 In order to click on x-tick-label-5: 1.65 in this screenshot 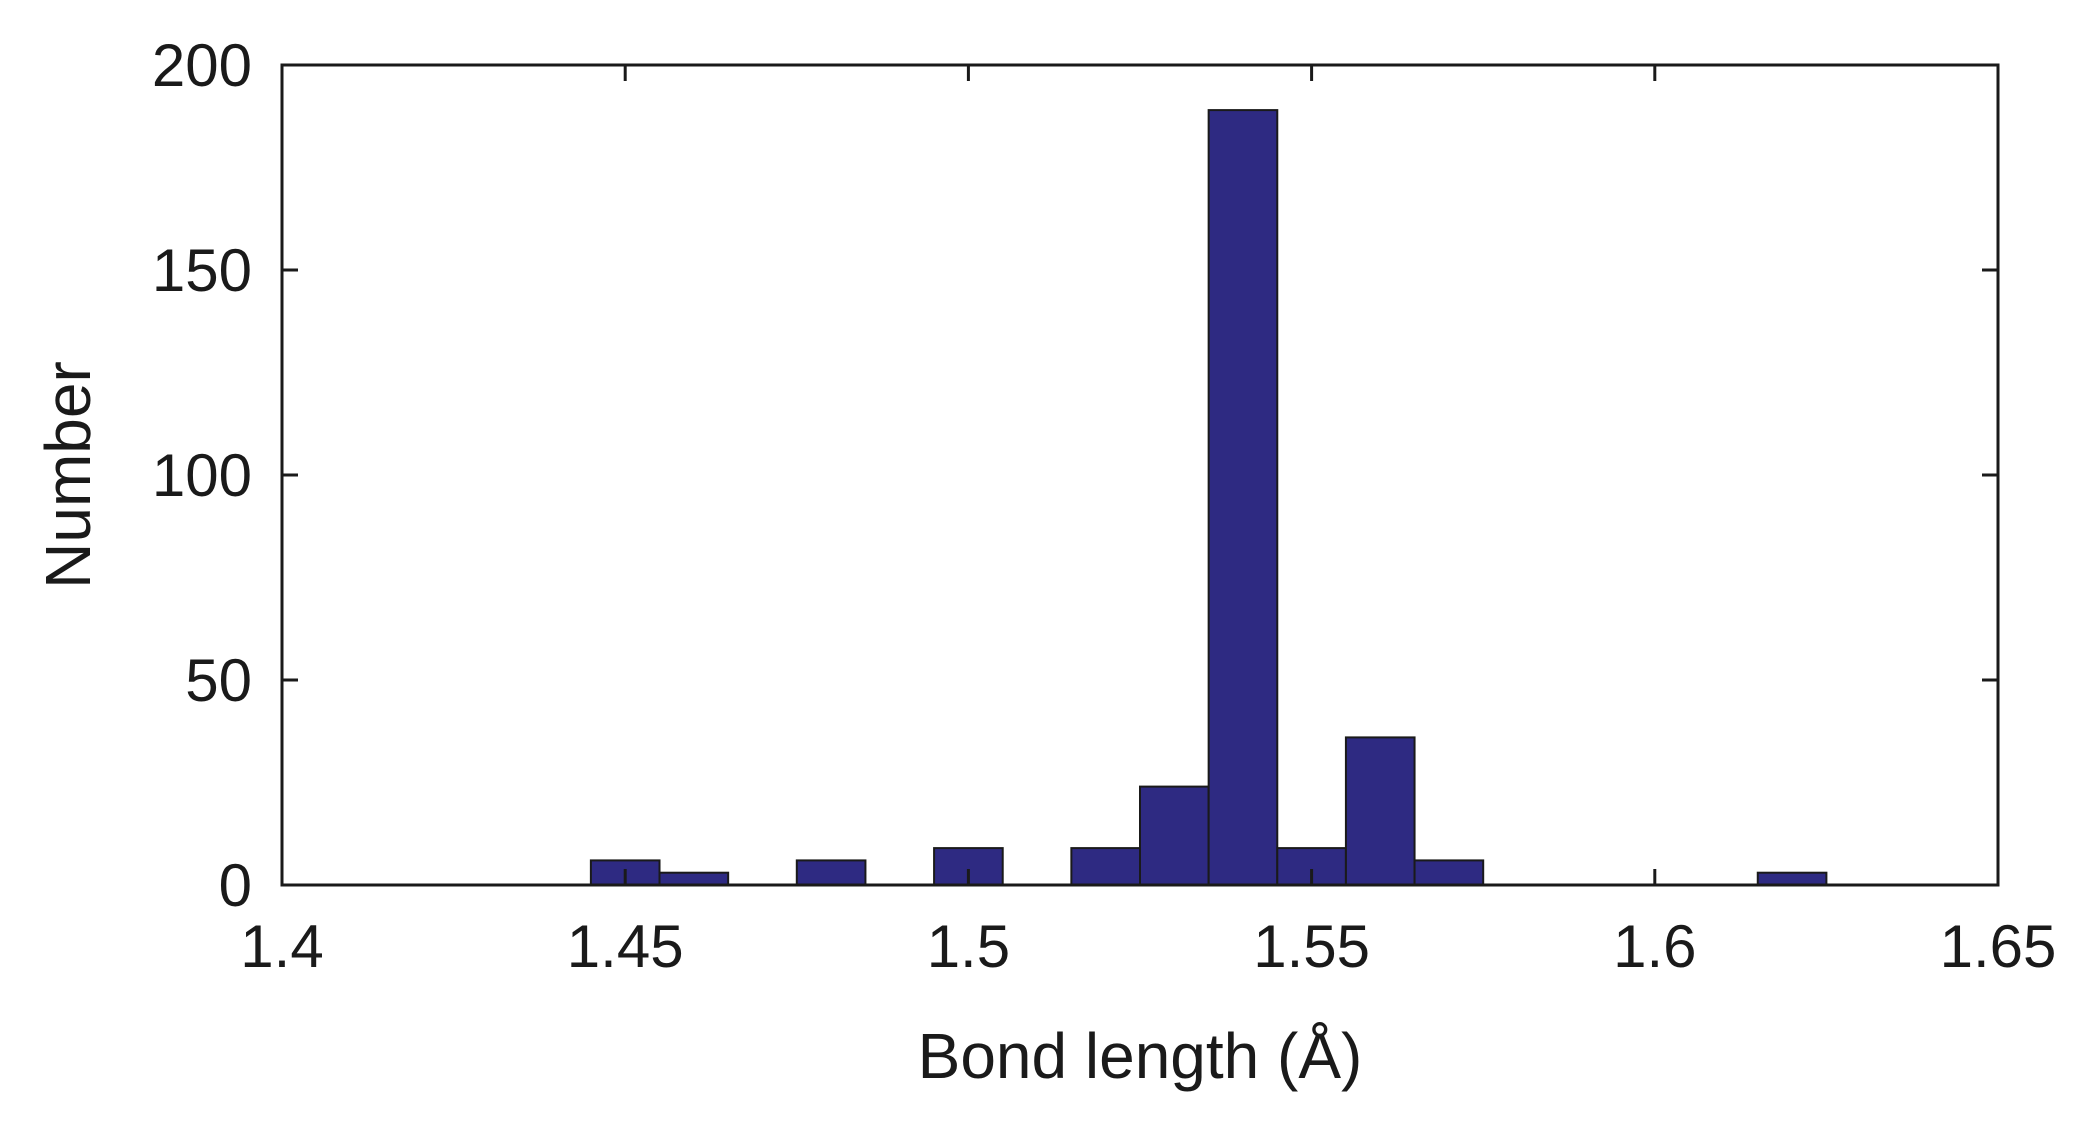, I will do `click(1998, 946)`.